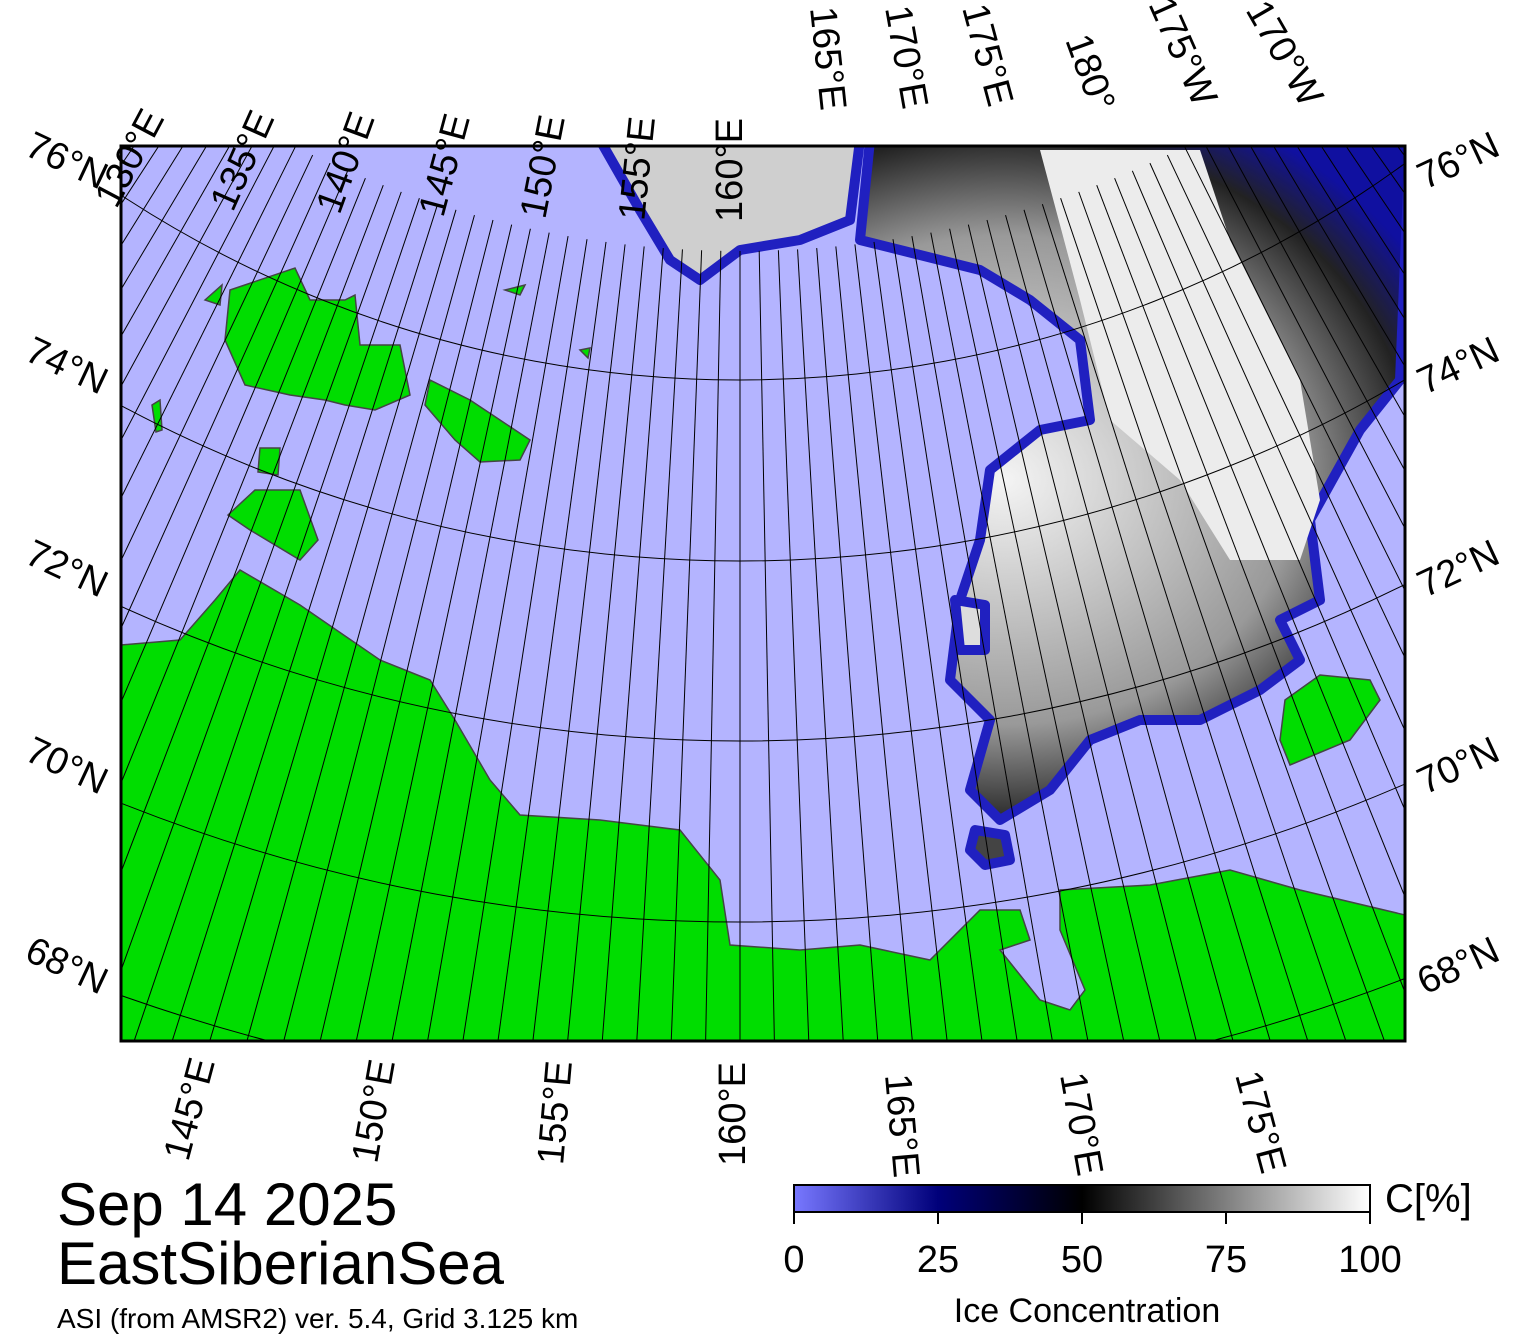  What do you see at coordinates (227, 1204) in the screenshot?
I see `date: Sep 14 2025` at bounding box center [227, 1204].